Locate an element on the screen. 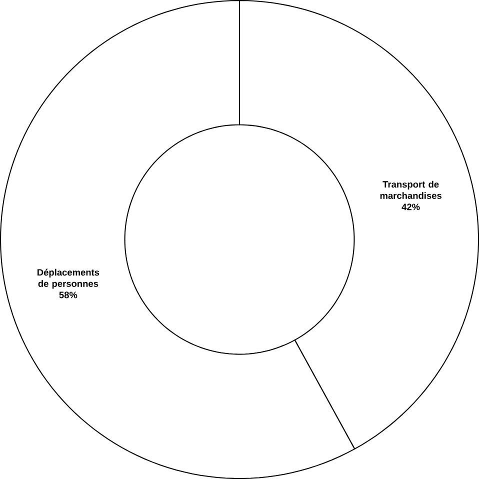  data-label: 58% is located at coordinates (68, 295).